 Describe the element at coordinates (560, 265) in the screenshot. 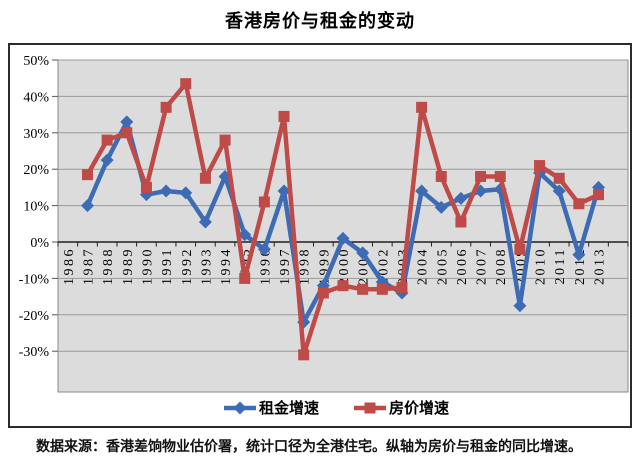

I see `x-tick-label: 2011` at that location.